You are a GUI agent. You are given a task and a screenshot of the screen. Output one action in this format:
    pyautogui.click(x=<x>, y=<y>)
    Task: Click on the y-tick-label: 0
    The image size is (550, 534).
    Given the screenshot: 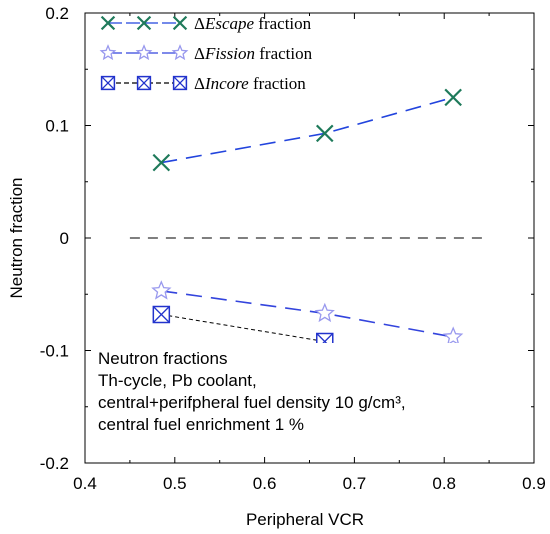 What is the action you would take?
    pyautogui.click(x=64, y=238)
    